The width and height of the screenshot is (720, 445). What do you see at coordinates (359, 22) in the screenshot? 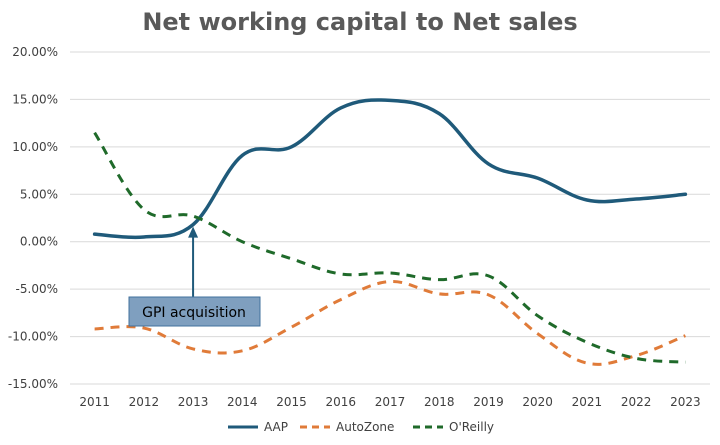
I see `chart-title: Net working capital to Net sales` at bounding box center [359, 22].